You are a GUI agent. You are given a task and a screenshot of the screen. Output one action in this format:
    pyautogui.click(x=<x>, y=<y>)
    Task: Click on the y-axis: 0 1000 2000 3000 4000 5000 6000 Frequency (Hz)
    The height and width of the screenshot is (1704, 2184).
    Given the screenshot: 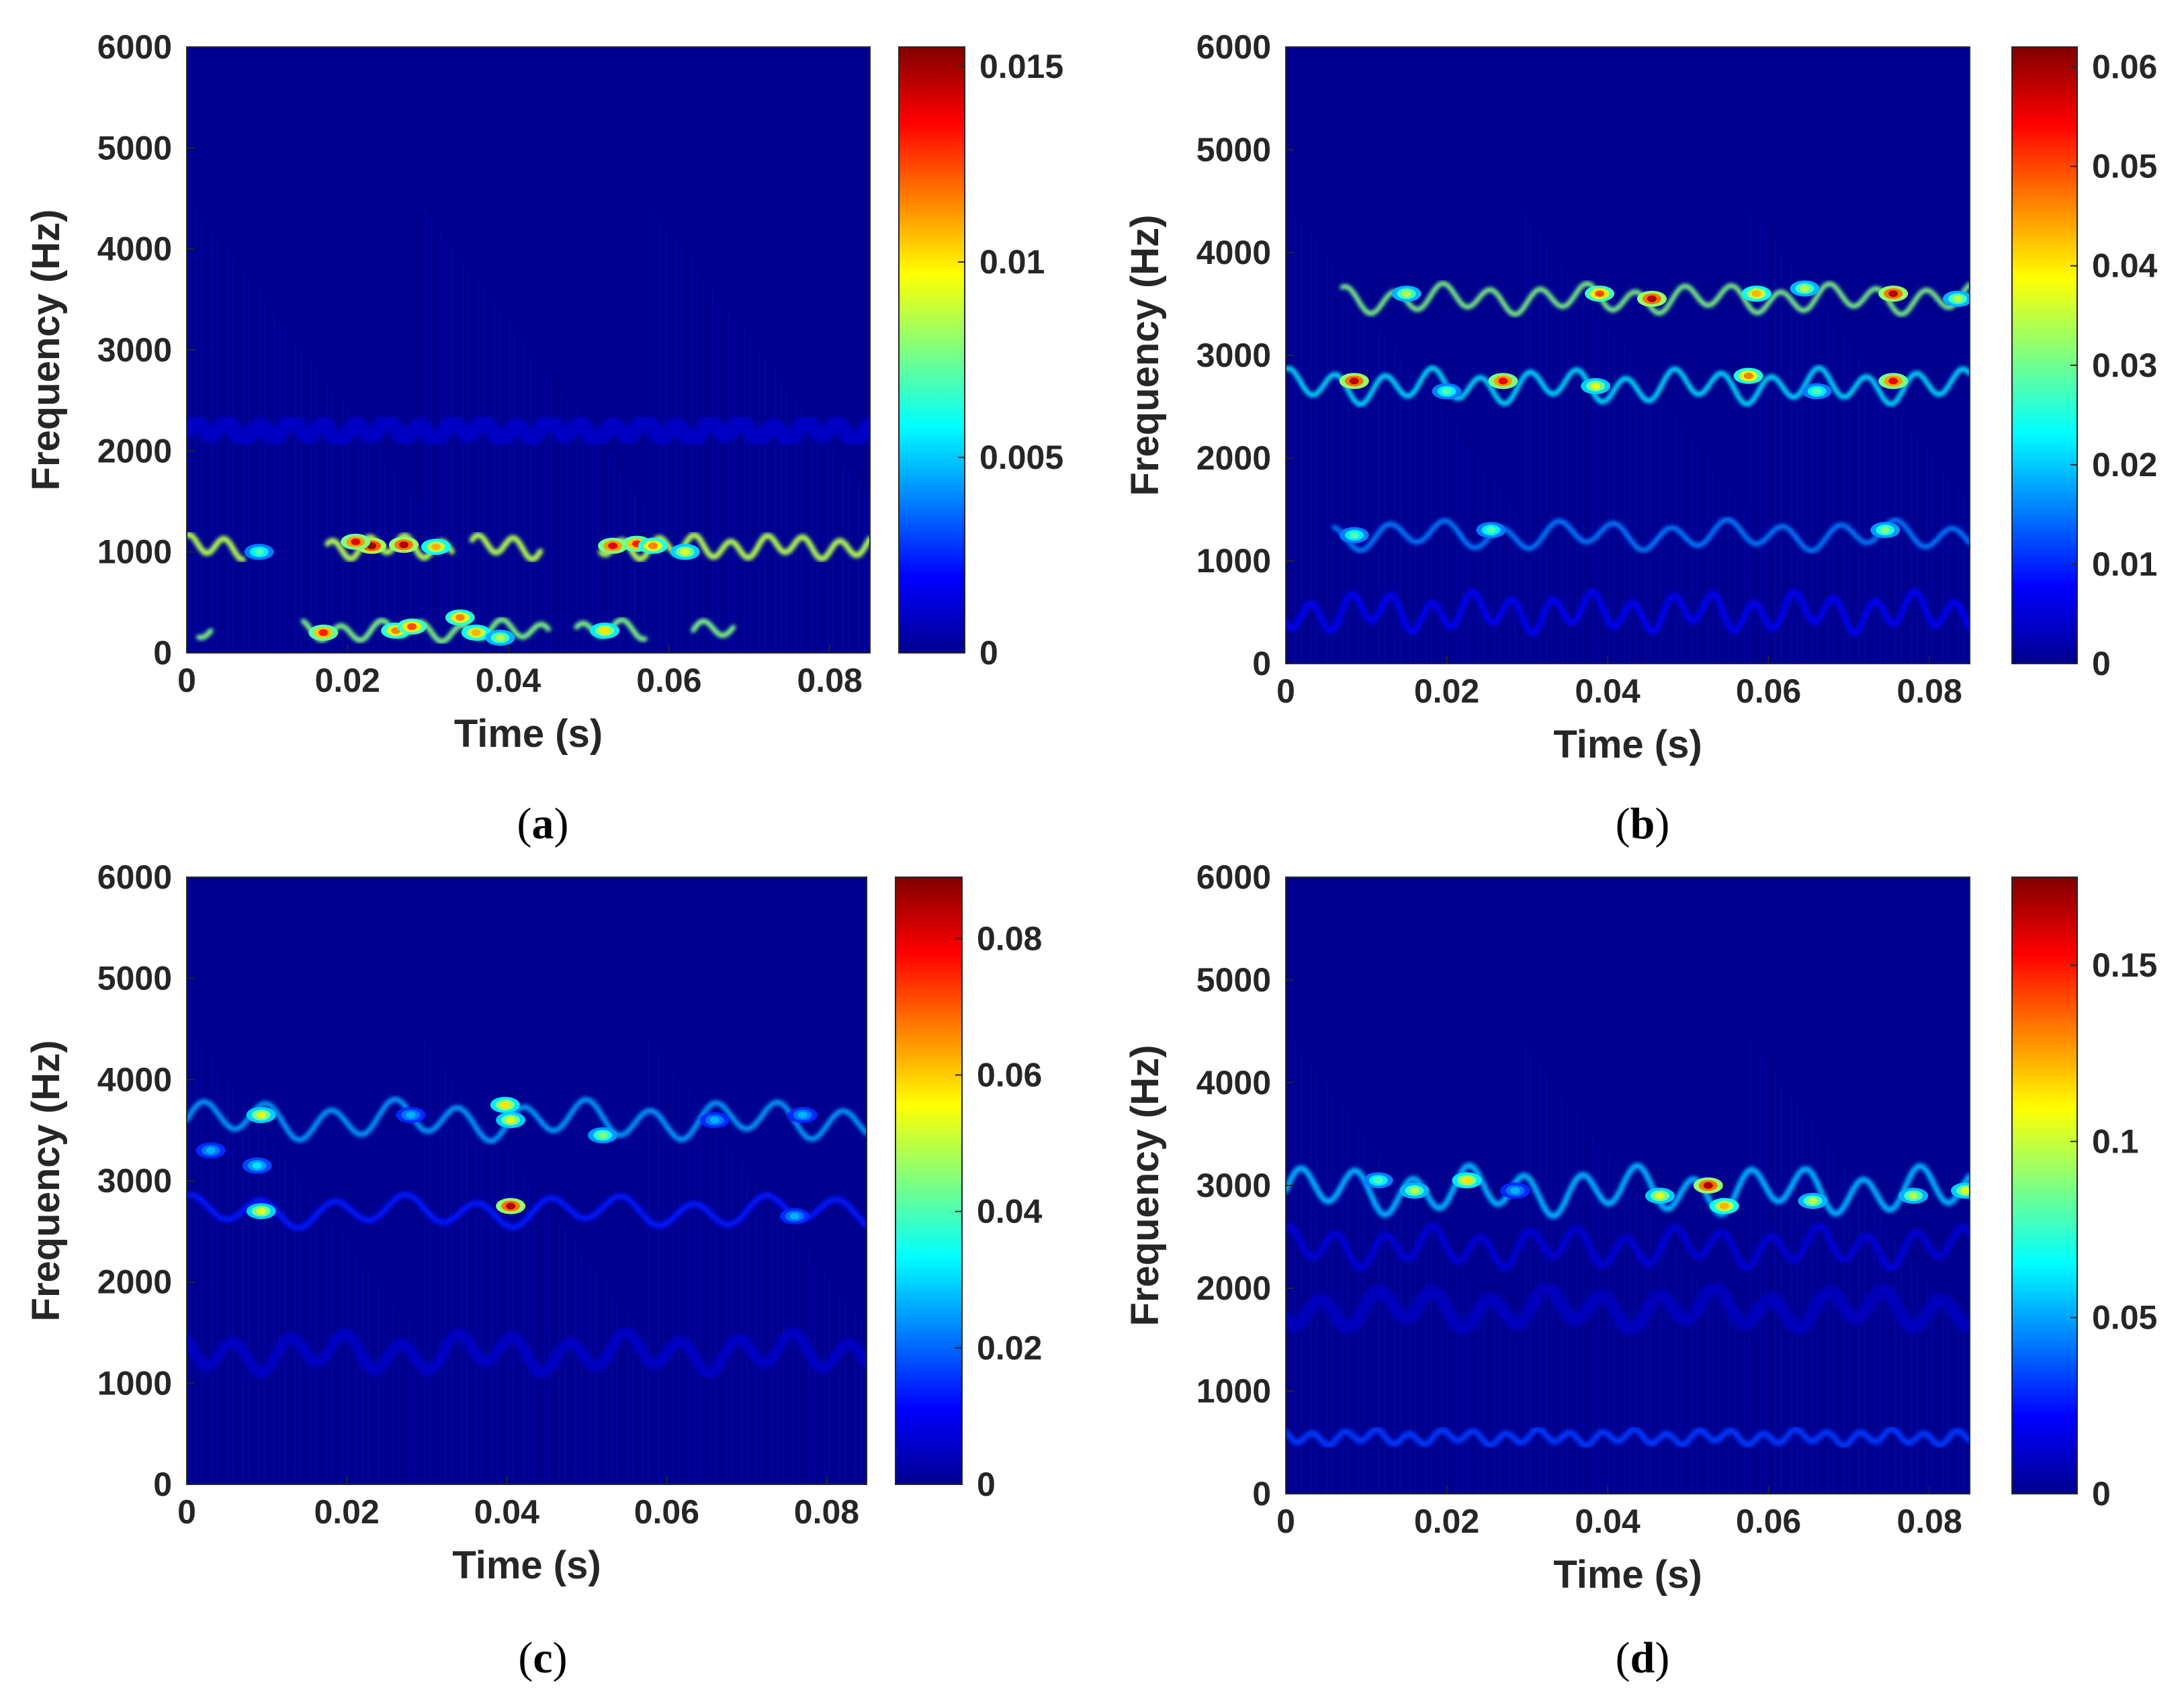 What is the action you would take?
    pyautogui.click(x=109, y=1180)
    